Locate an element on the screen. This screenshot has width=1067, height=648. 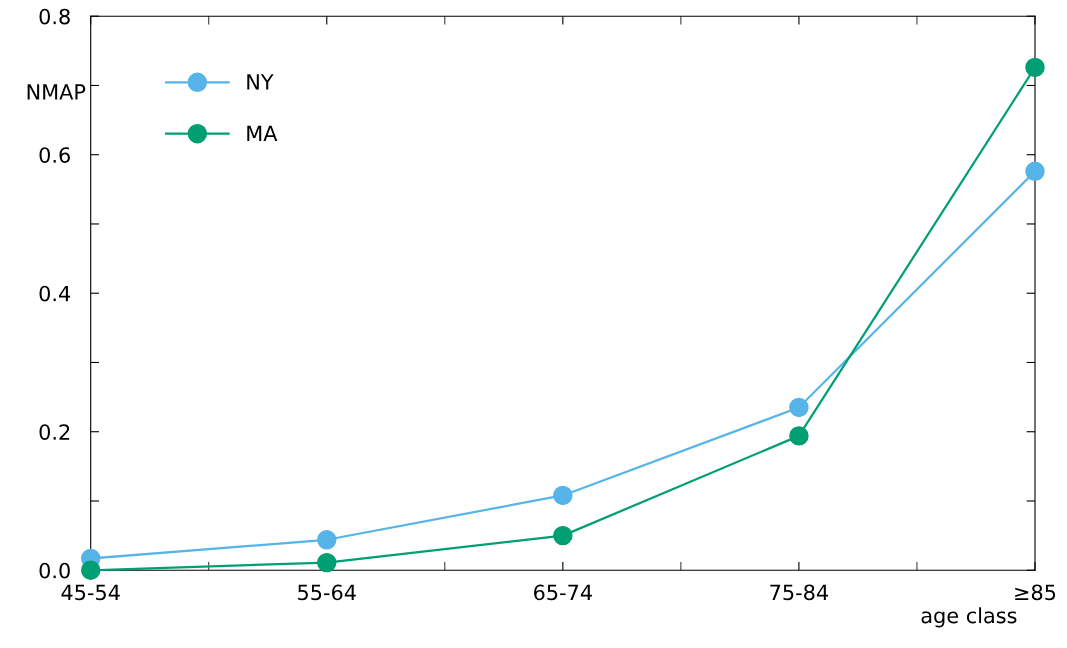
x-tick-label: 75-84 is located at coordinates (799, 592).